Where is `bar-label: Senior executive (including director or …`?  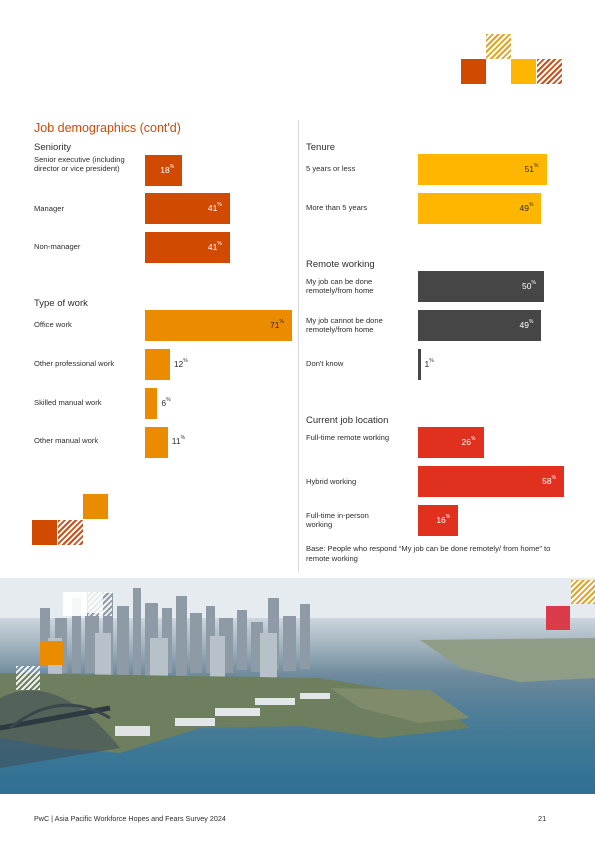 bar-label: Senior executive (including director or … is located at coordinates (79, 164).